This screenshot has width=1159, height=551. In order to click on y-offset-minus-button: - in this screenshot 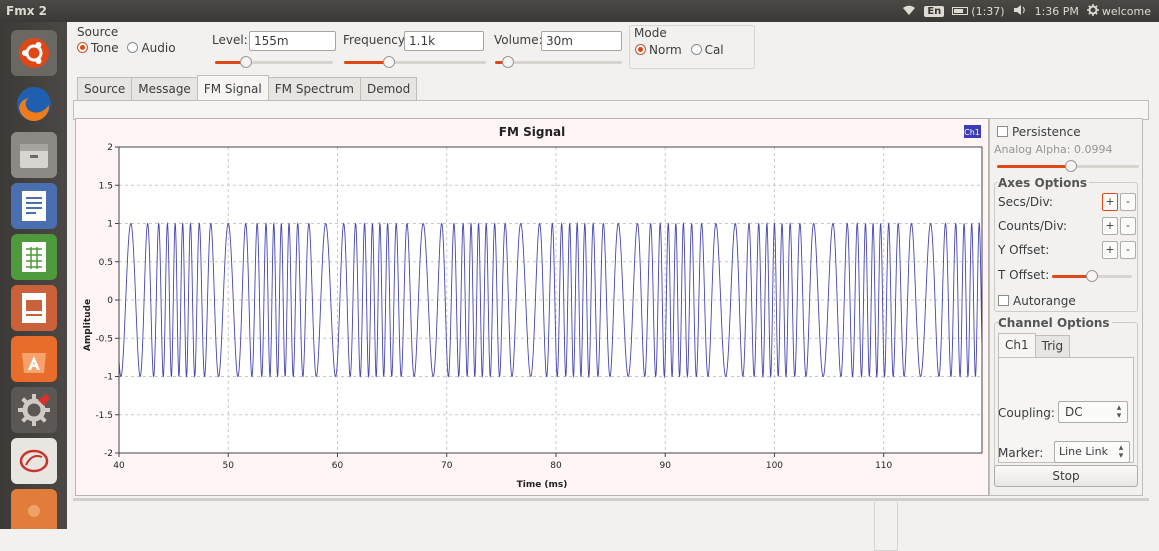, I will do `click(1128, 250)`.